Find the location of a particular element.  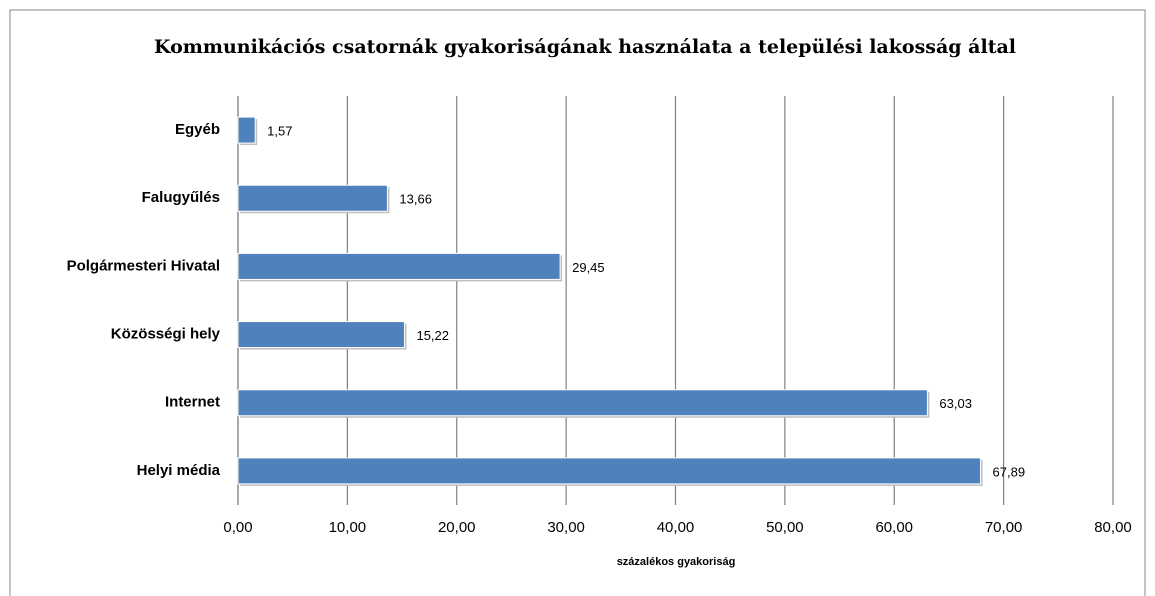

y-tick-label: Helyi média is located at coordinates (179, 470).